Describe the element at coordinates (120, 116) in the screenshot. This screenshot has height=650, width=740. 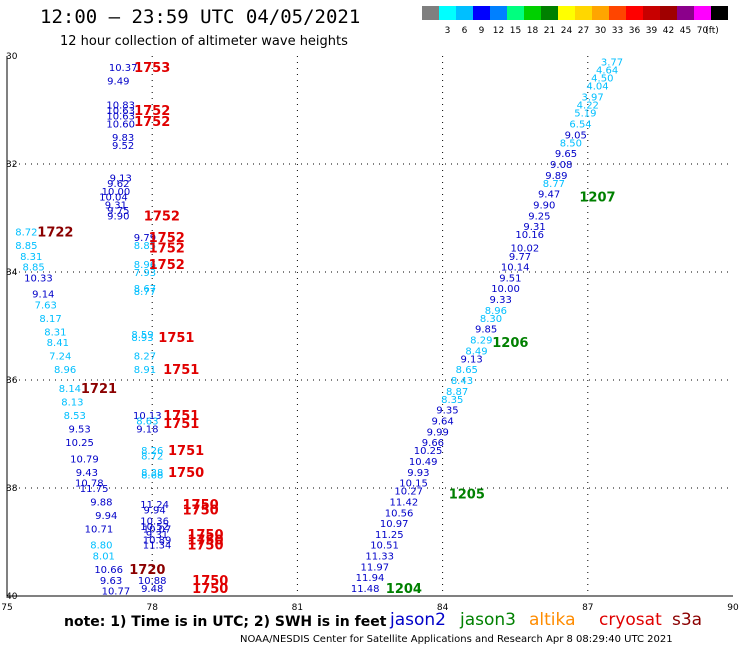
I see `wave-height-label: 10.63` at that location.